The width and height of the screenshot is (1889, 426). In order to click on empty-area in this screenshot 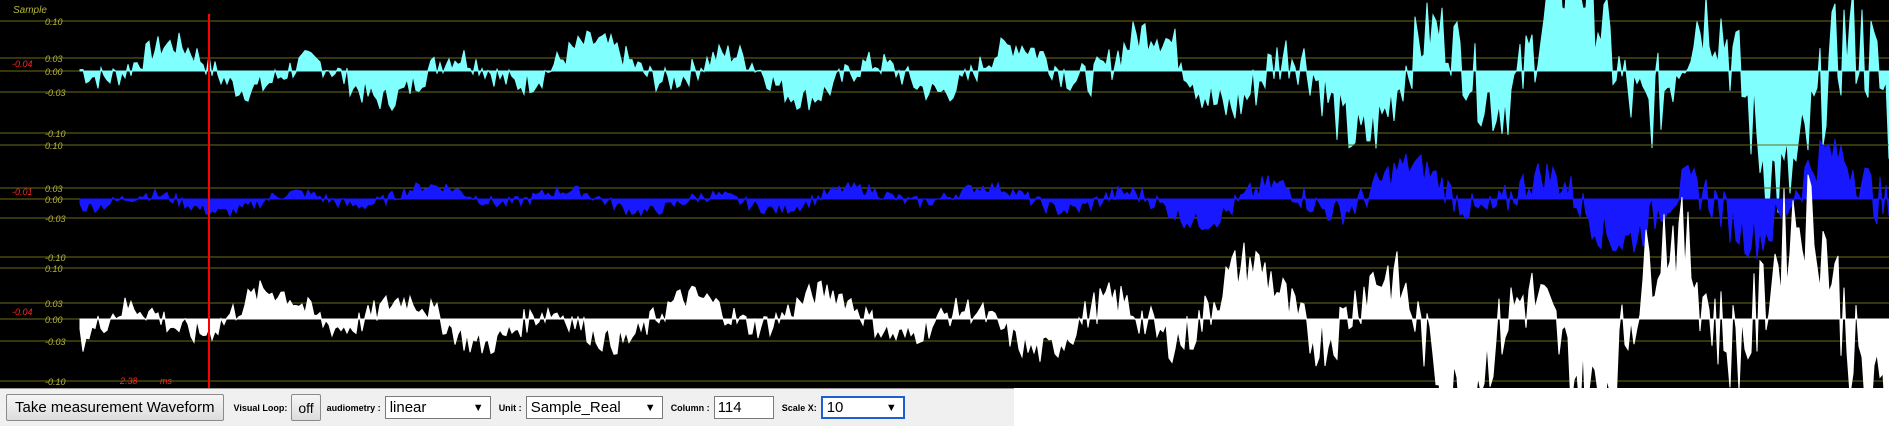, I will do `click(1451, 407)`.